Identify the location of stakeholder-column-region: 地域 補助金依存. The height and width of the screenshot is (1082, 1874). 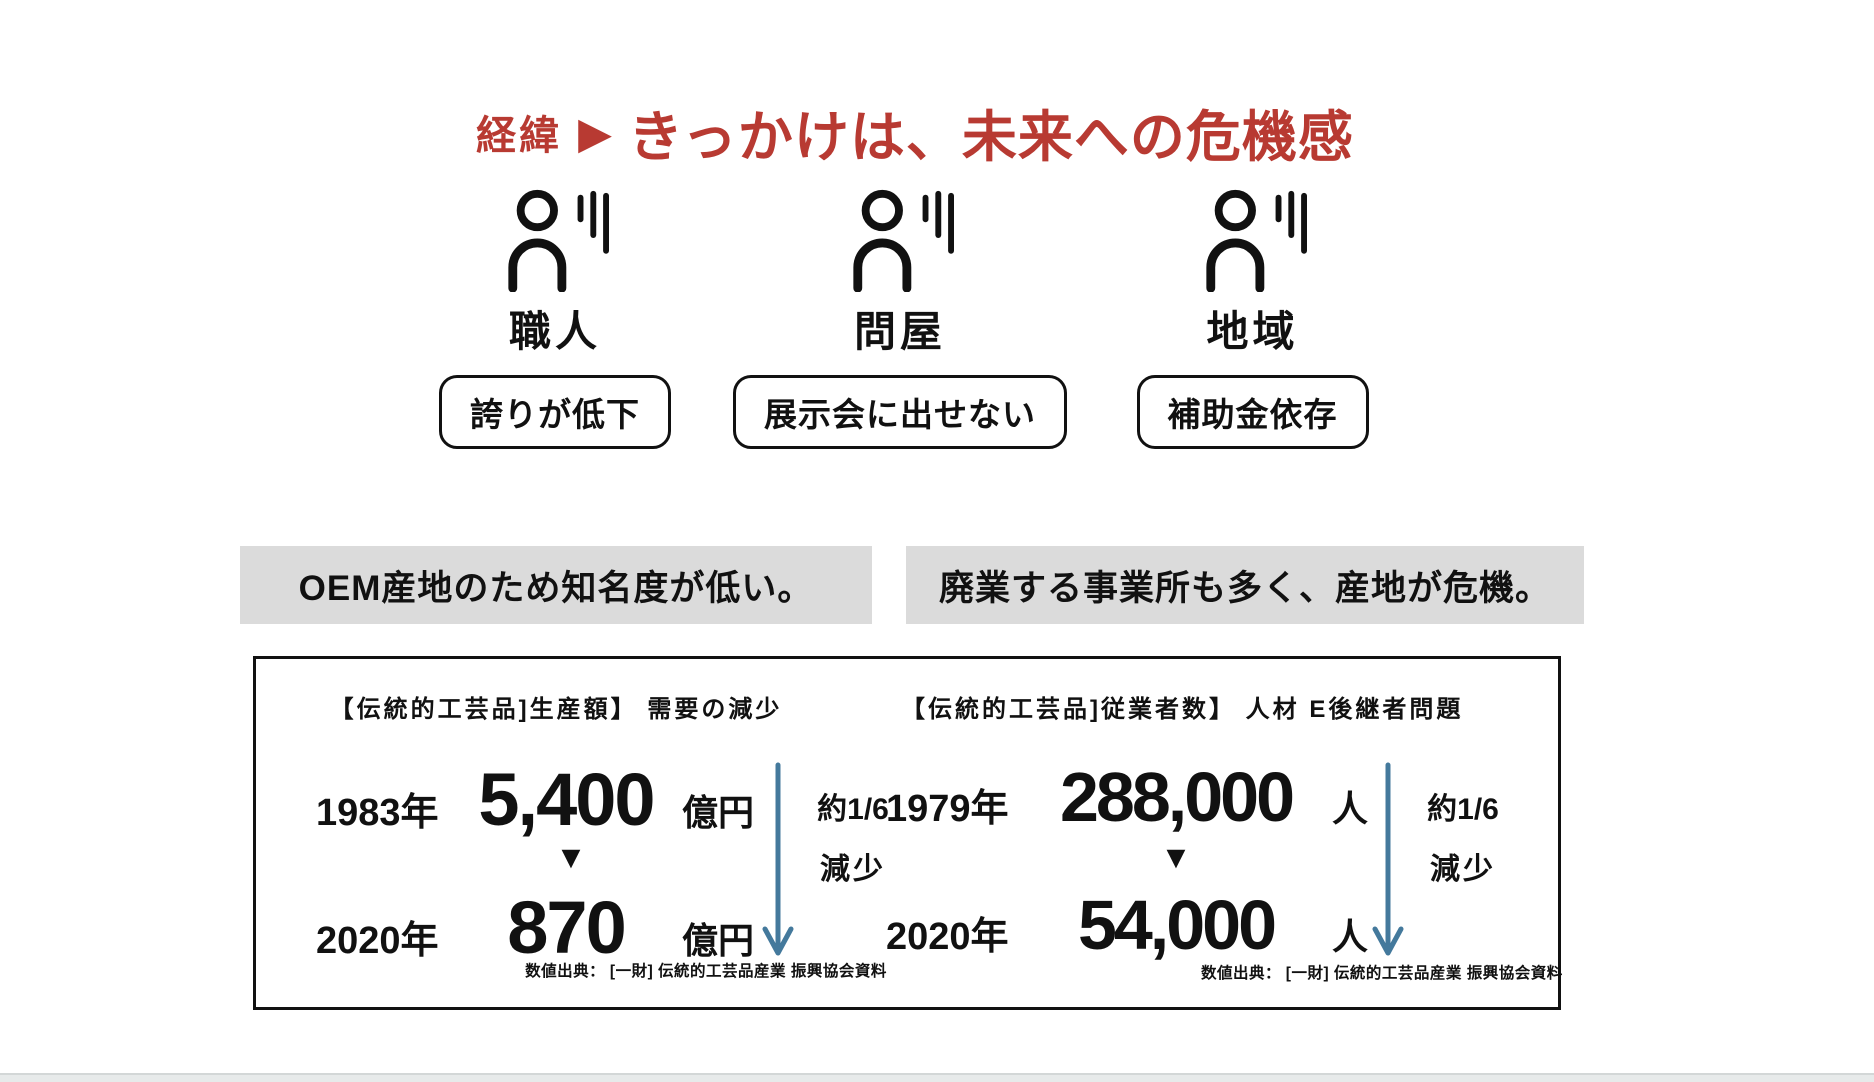
(1252, 316).